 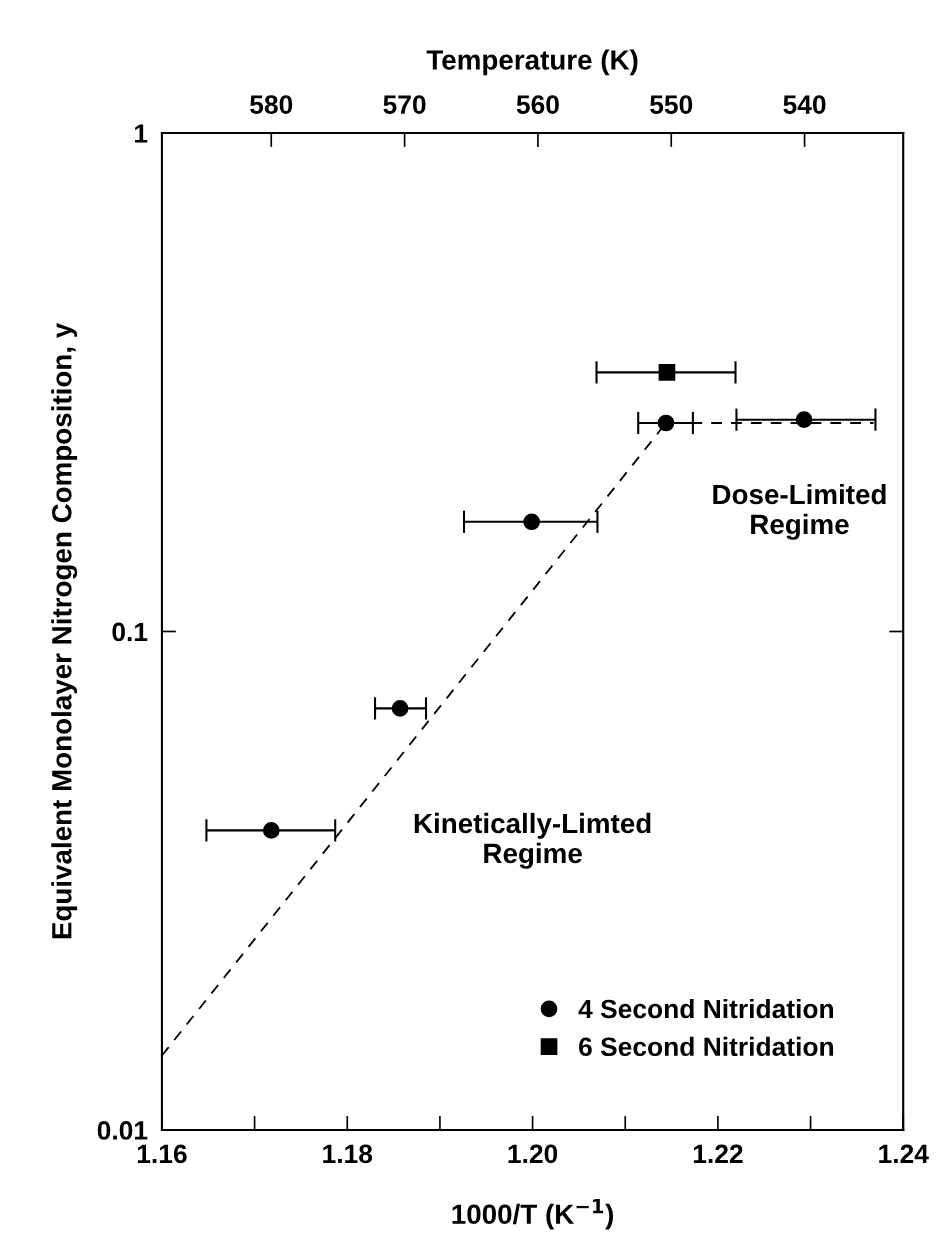 I want to click on y-axis-title: Equivalent Monolayer Nitrogen Composition, y, so click(x=64, y=630).